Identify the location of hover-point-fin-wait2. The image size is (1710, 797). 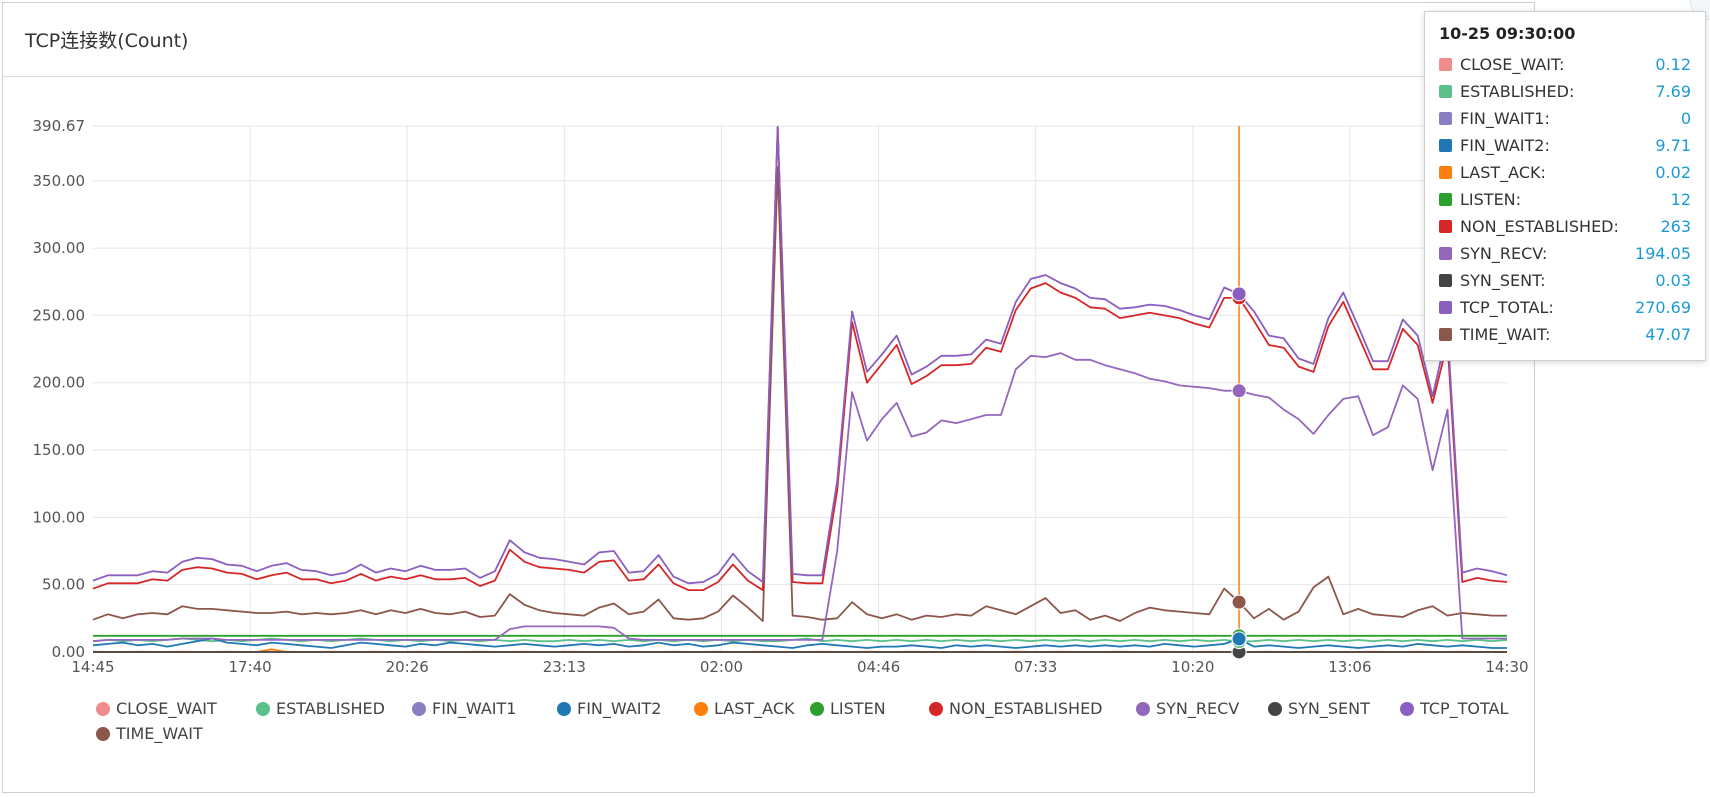
(1239, 639).